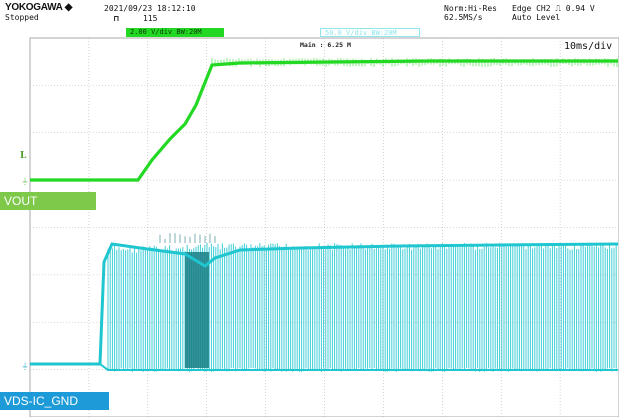 This screenshot has width=619, height=417. What do you see at coordinates (463, 17) in the screenshot?
I see `sample-rate: 62.5MS/s` at bounding box center [463, 17].